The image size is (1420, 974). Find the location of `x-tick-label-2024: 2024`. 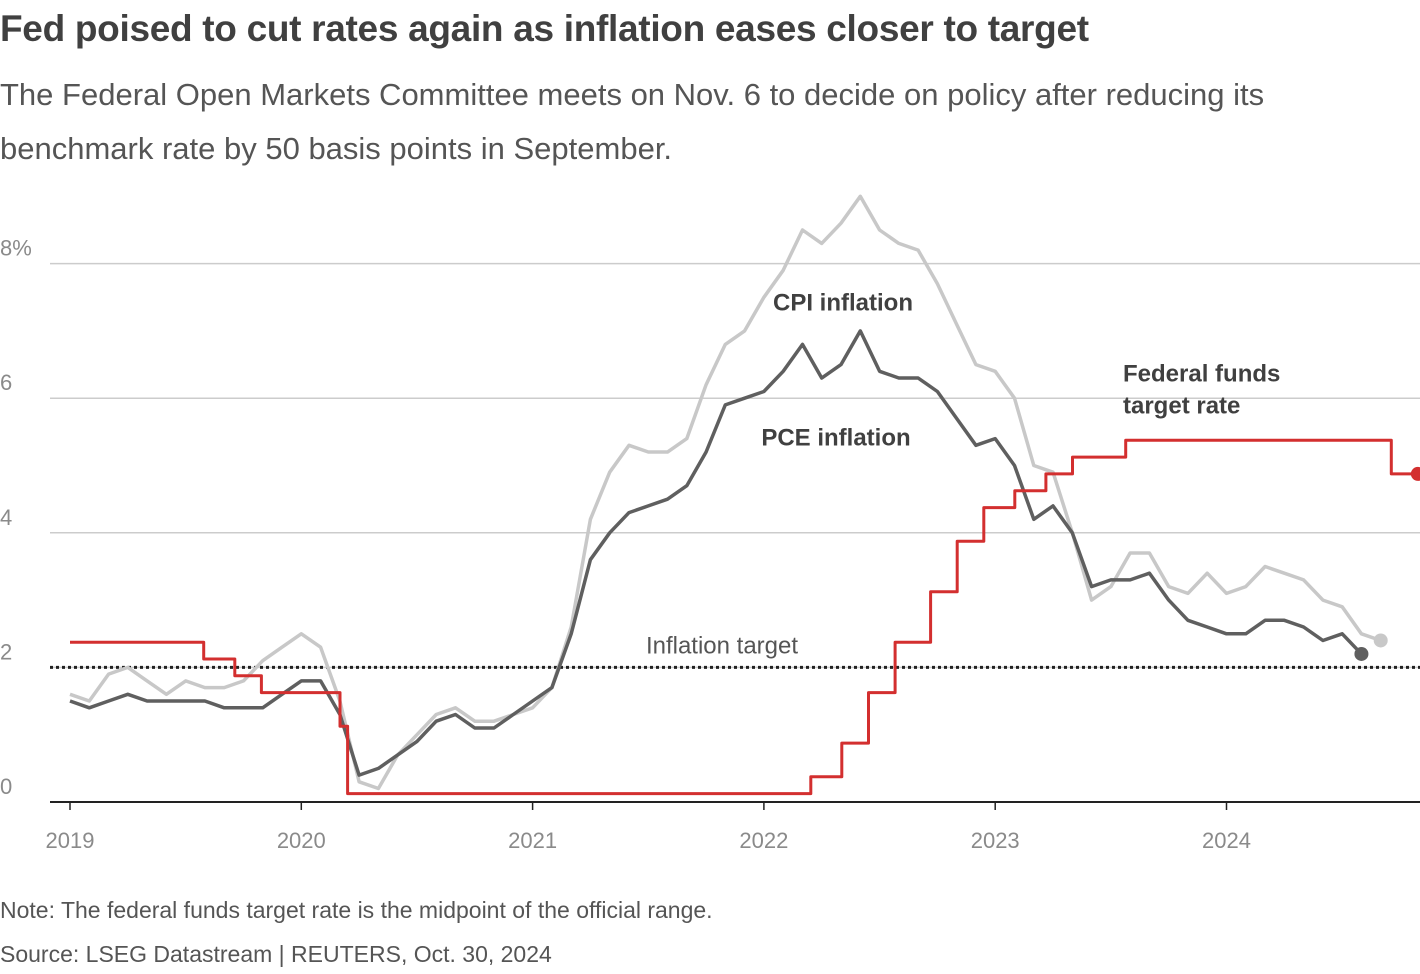

x-tick-label-2024: 2024 is located at coordinates (1226, 840).